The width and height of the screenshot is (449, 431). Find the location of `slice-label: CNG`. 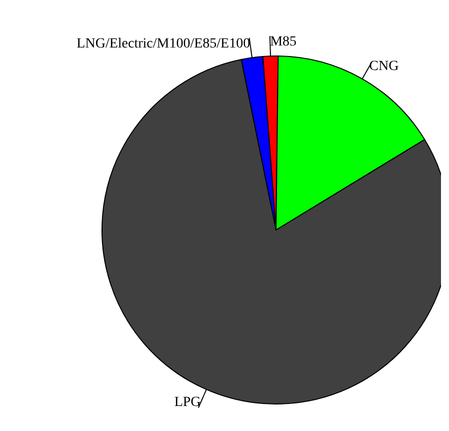

slice-label: CNG is located at coordinates (384, 66).